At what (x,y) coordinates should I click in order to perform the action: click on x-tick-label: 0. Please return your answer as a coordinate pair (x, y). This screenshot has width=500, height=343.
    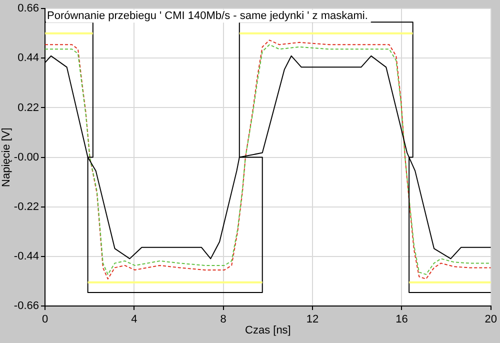
    Looking at the image, I should click on (45, 320).